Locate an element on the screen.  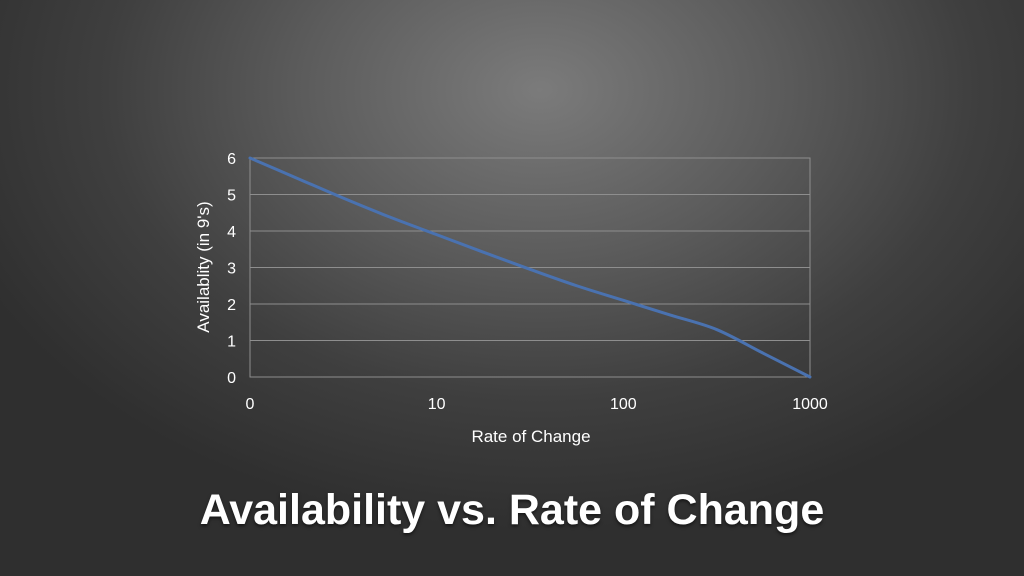
y-tick-label-5: 5 is located at coordinates (231, 196).